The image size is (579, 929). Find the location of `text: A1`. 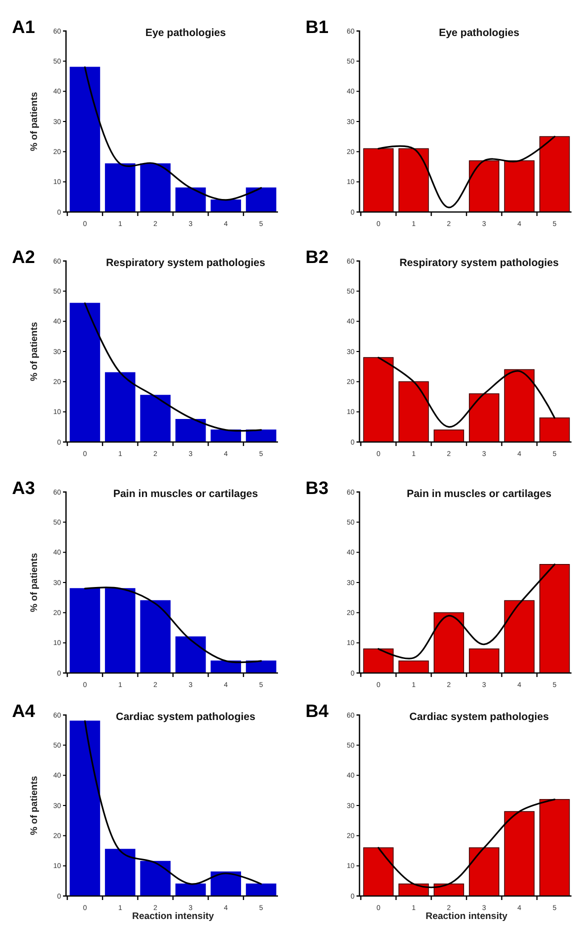

text: A1 is located at coordinates (24, 27).